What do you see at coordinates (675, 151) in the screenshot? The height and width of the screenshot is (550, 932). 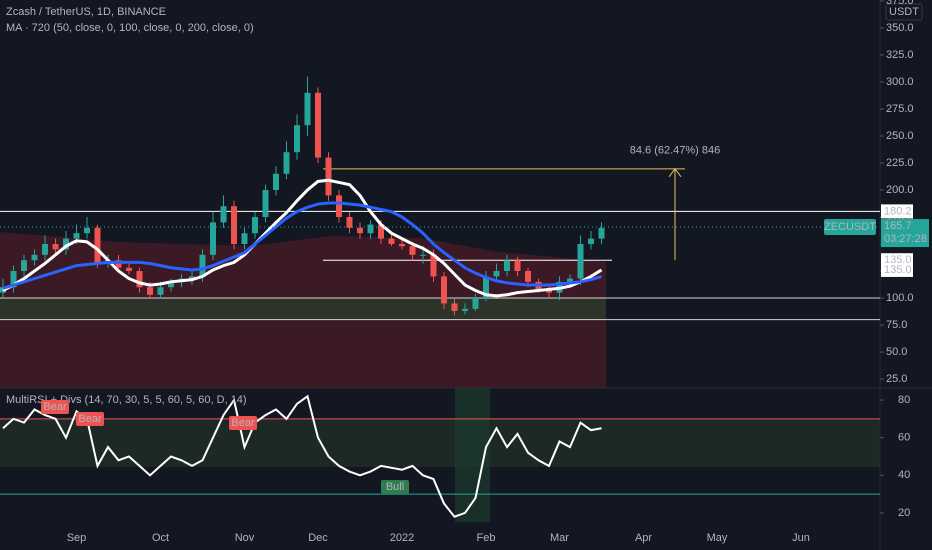 I see `measure-label: 84.6 (62.47%) 846` at bounding box center [675, 151].